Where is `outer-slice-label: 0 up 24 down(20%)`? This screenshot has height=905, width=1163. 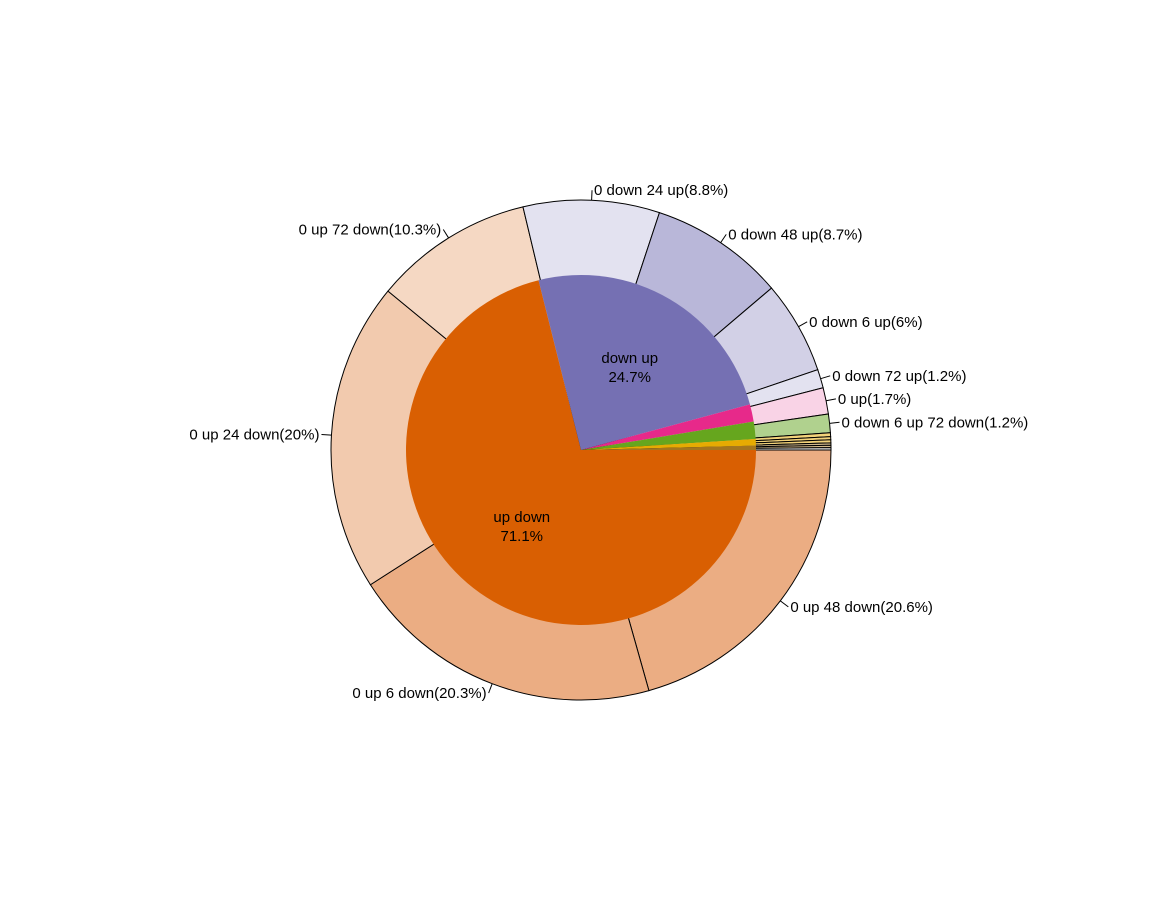
outer-slice-label: 0 up 24 down(20%) is located at coordinates (254, 434).